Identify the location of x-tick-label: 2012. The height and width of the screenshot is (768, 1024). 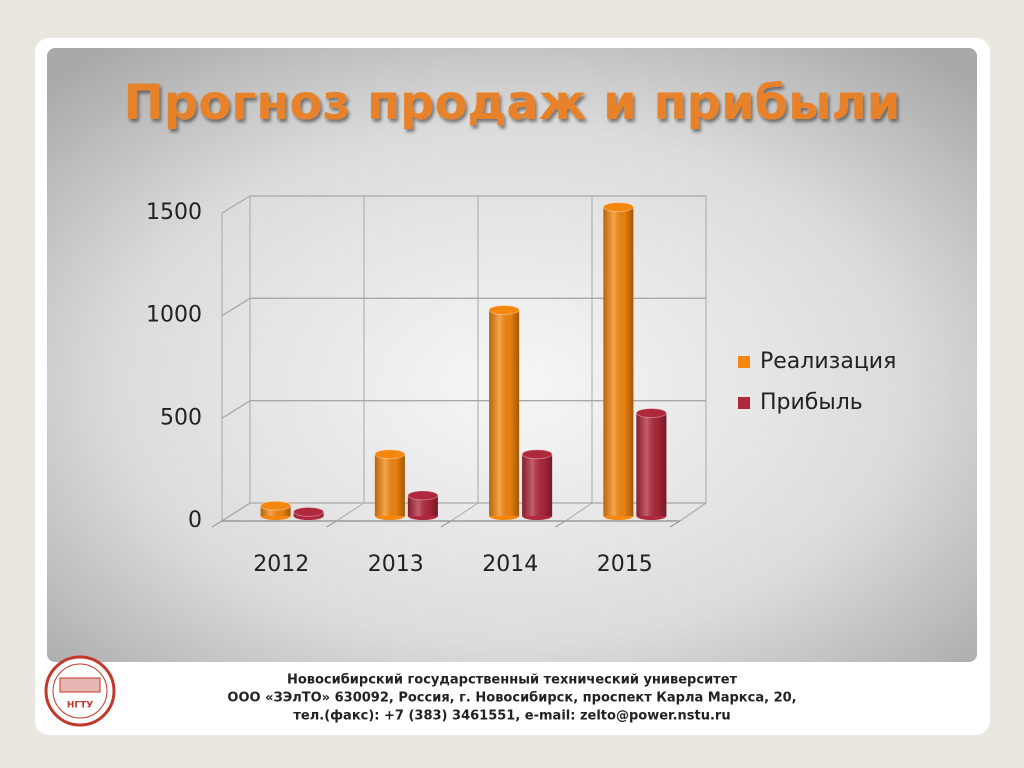
(281, 564).